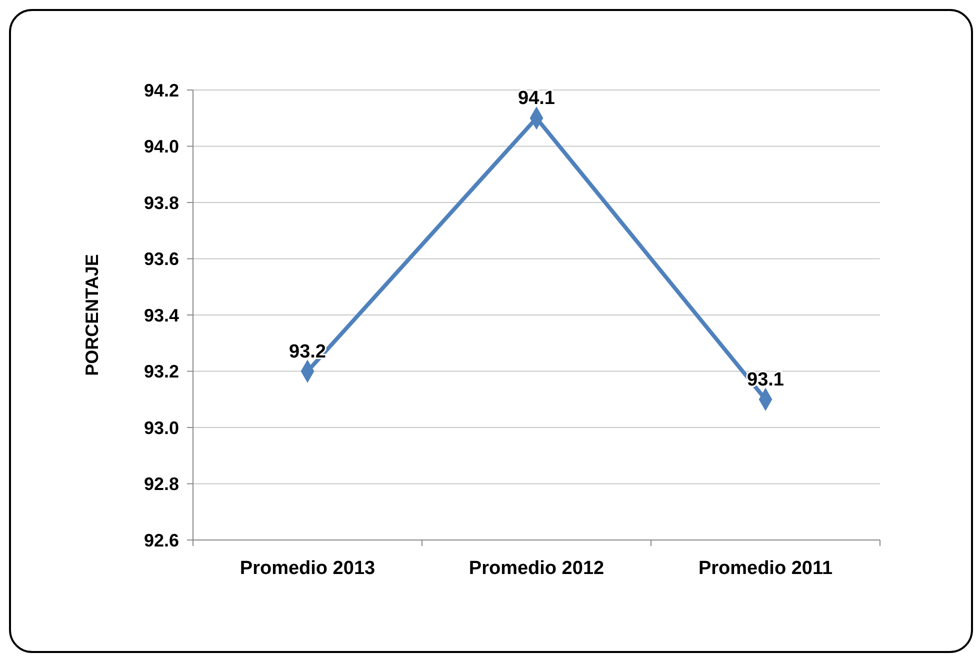  I want to click on y-tick-label: 94.2, so click(161, 90).